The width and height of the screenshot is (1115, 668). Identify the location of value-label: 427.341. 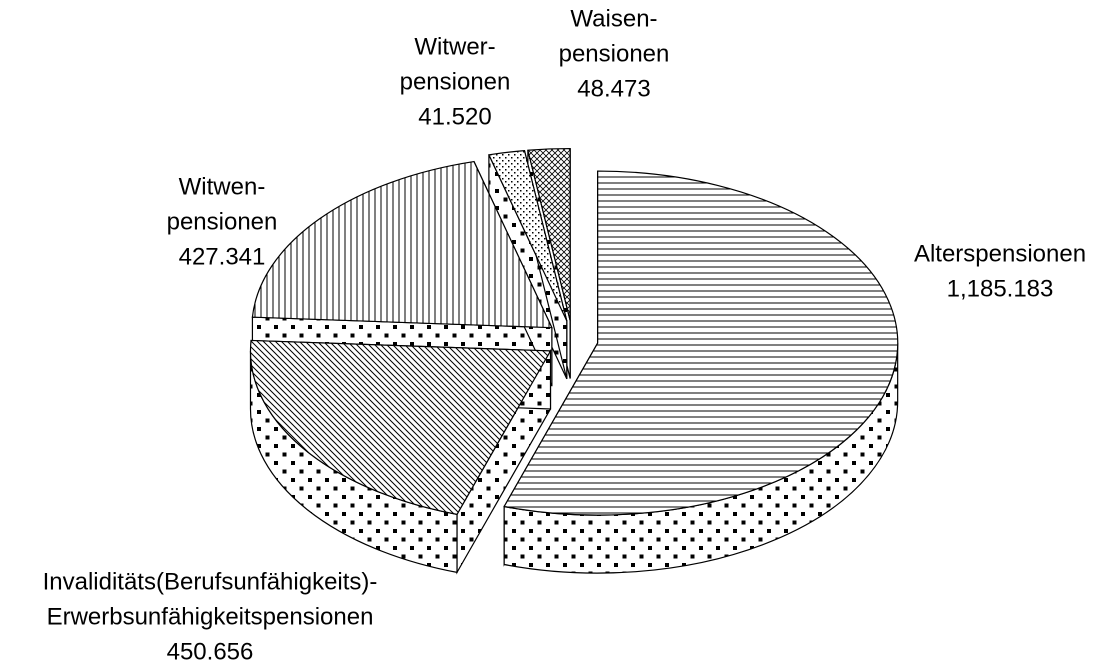
(222, 256).